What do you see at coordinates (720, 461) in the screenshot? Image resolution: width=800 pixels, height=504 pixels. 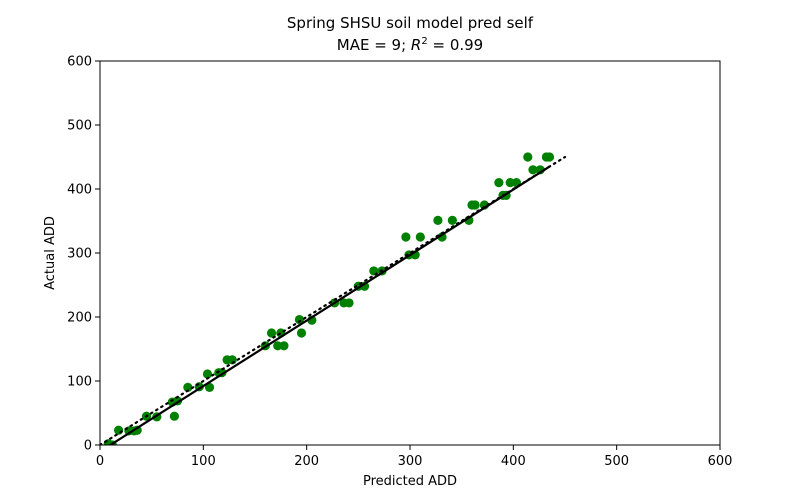 I see `x-tick-label: 600` at bounding box center [720, 461].